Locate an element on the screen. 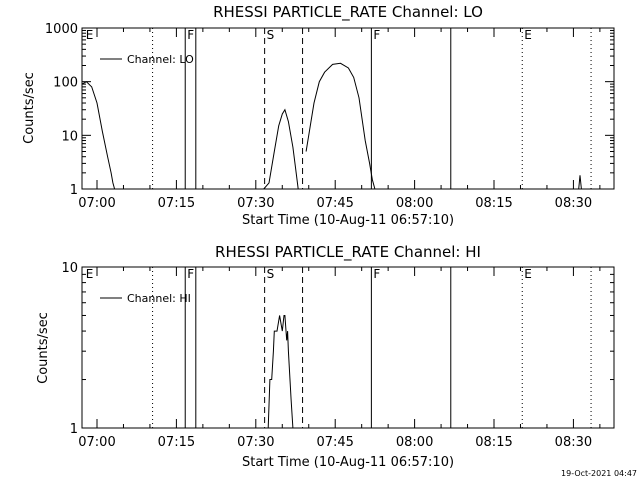 Image resolution: width=640 pixels, height=480 pixels. hi-y-axis-label: Counts/sec is located at coordinates (43, 348).